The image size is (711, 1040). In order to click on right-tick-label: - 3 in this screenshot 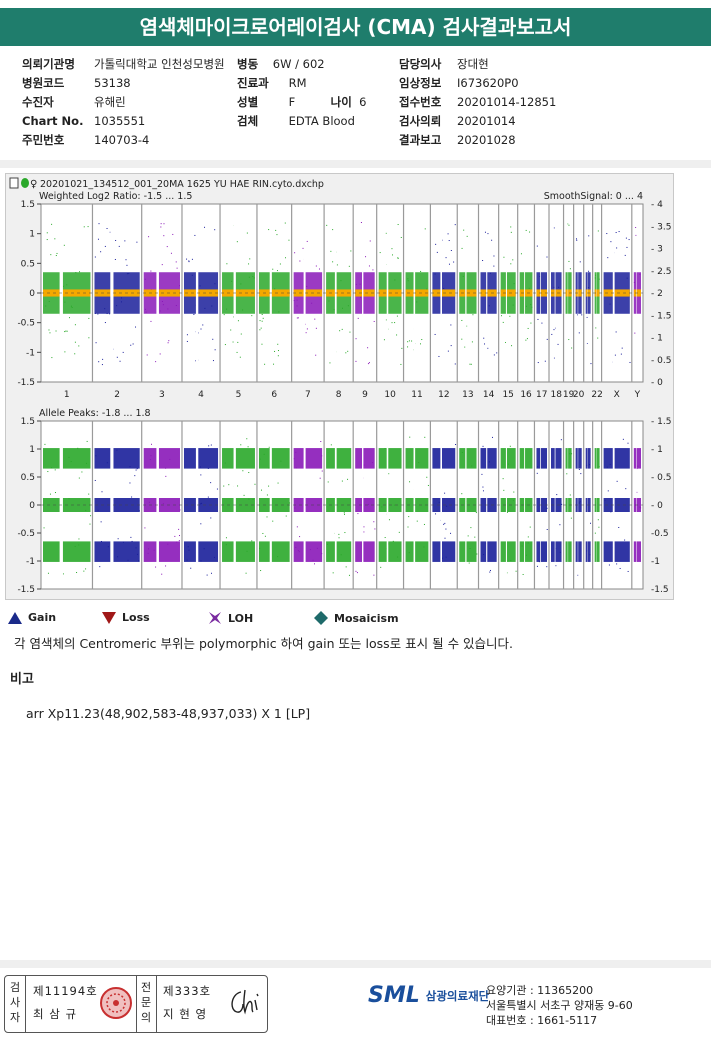, I will do `click(657, 250)`.